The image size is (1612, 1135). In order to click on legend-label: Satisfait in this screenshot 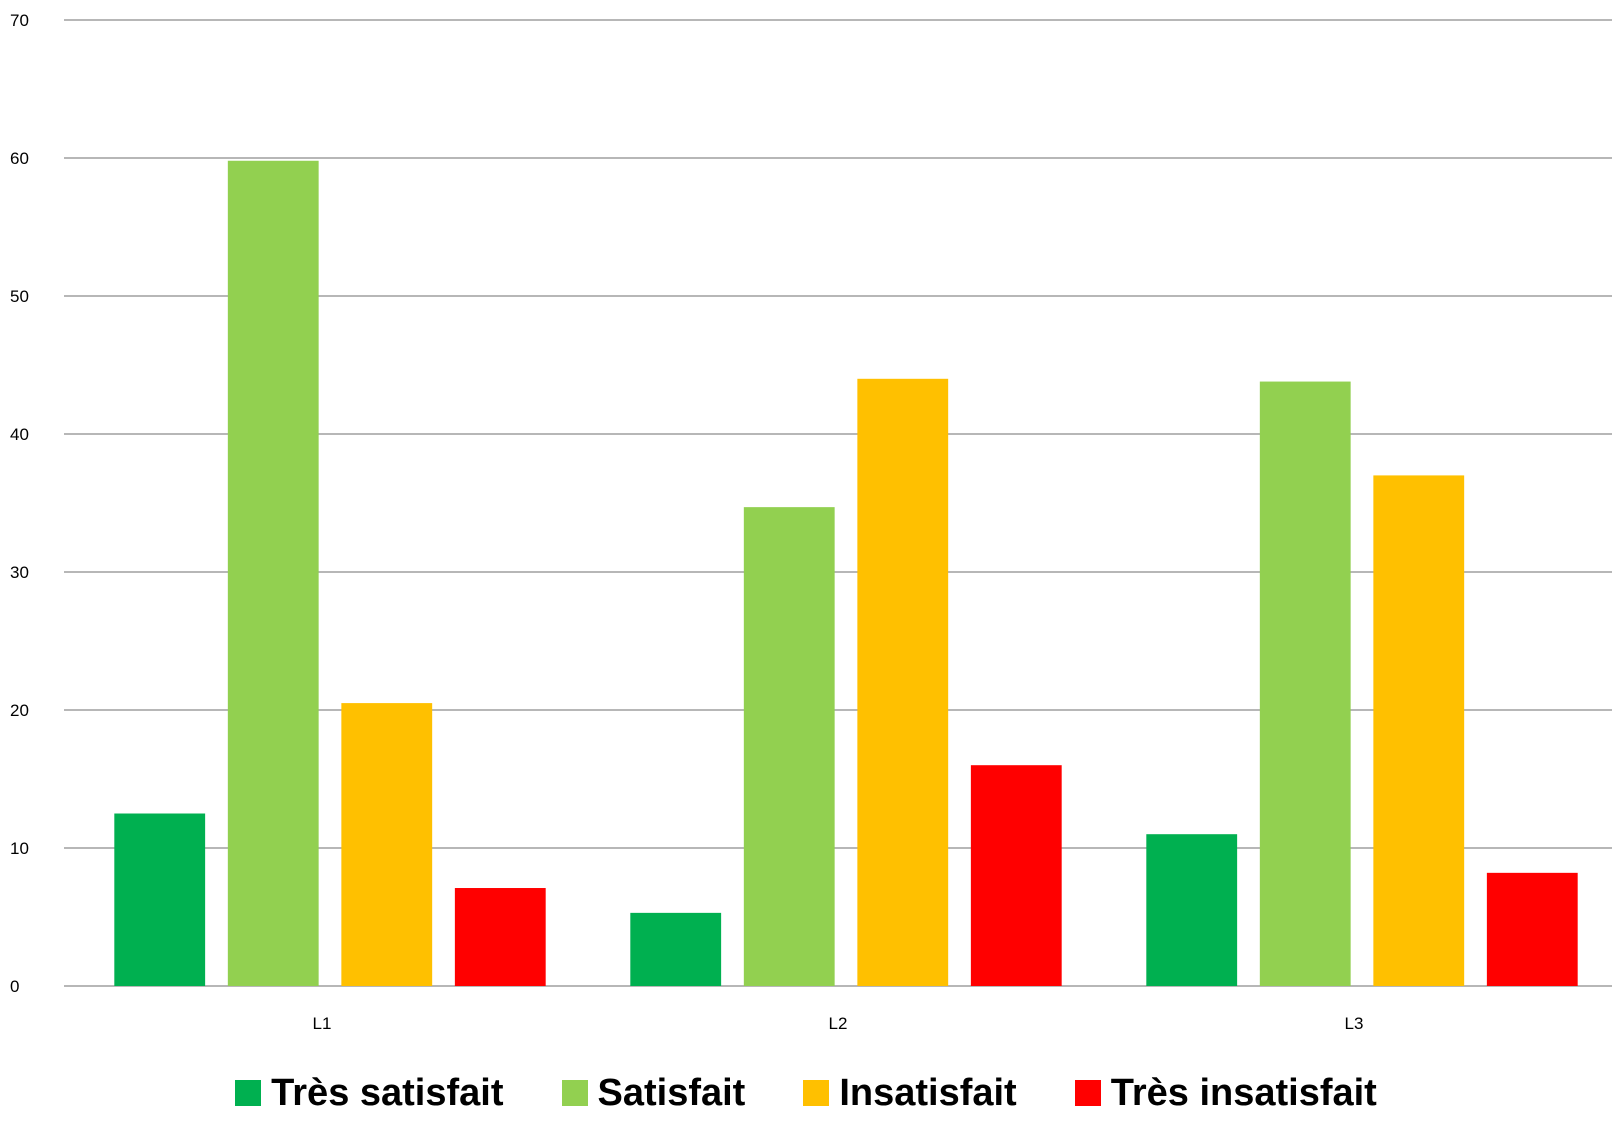, I will do `click(672, 1093)`.